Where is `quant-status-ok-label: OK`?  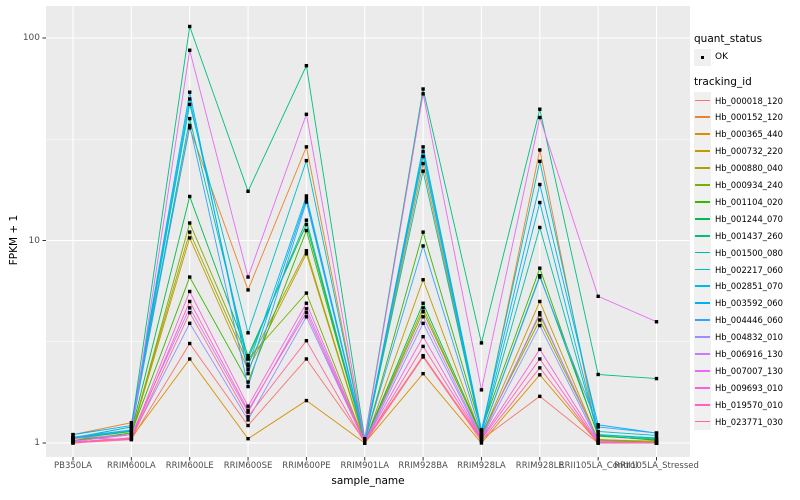
quant-status-ok-label: OK is located at coordinates (721, 57).